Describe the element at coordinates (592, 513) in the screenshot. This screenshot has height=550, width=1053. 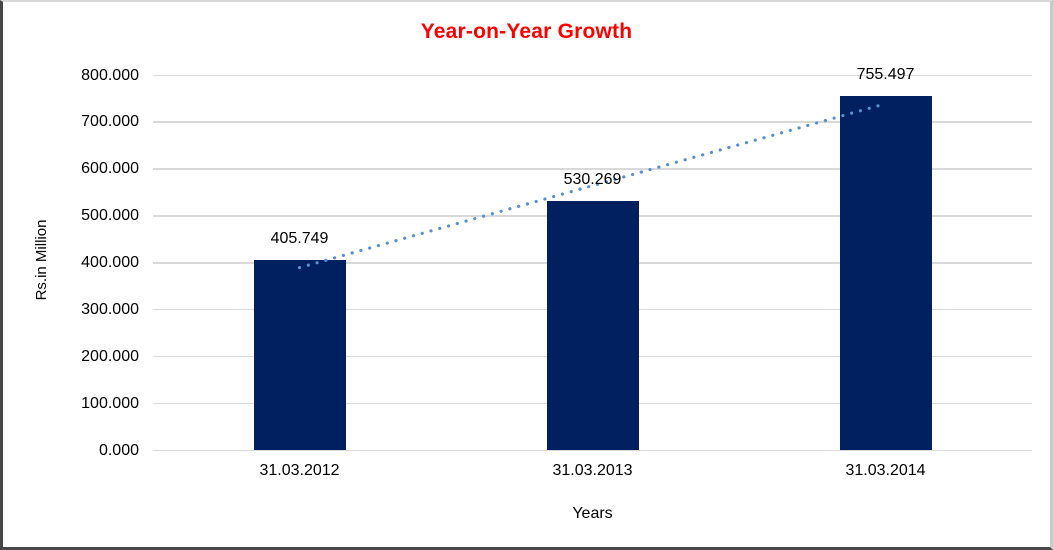
I see `x-axis-title: Years` at that location.